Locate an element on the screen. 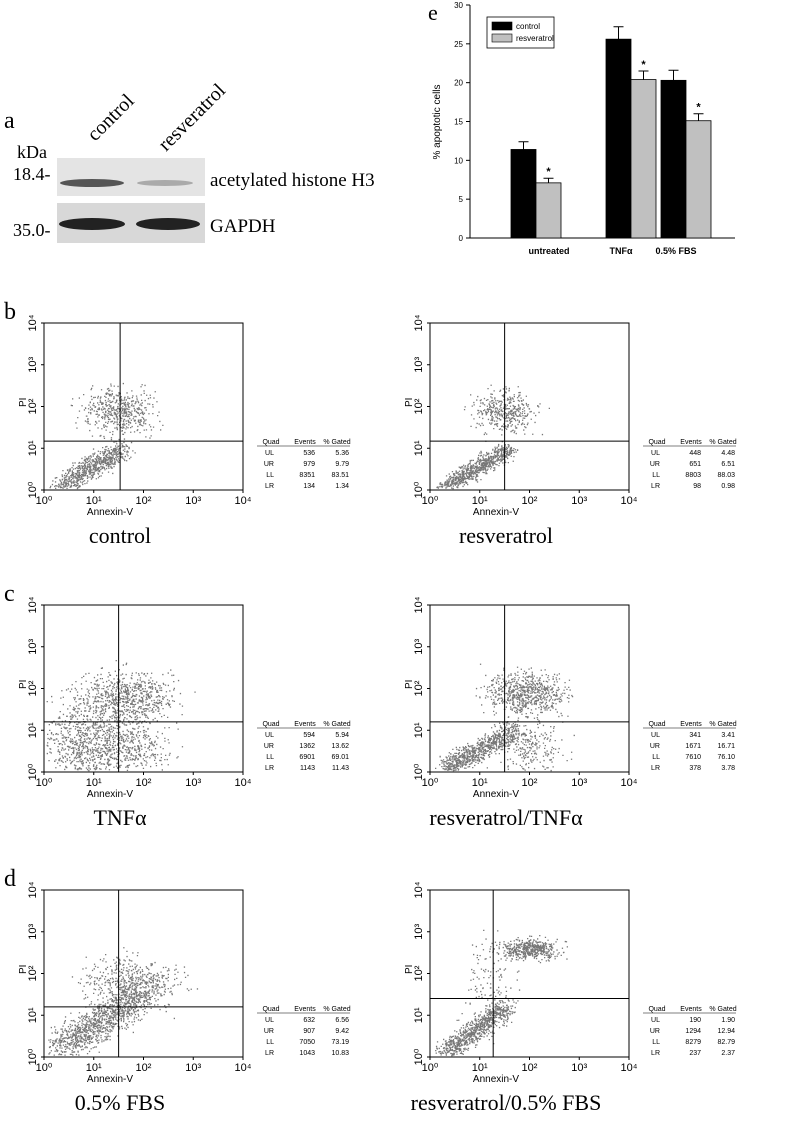 This screenshot has width=796, height=1129. table-cell: 1294 is located at coordinates (693, 1031).